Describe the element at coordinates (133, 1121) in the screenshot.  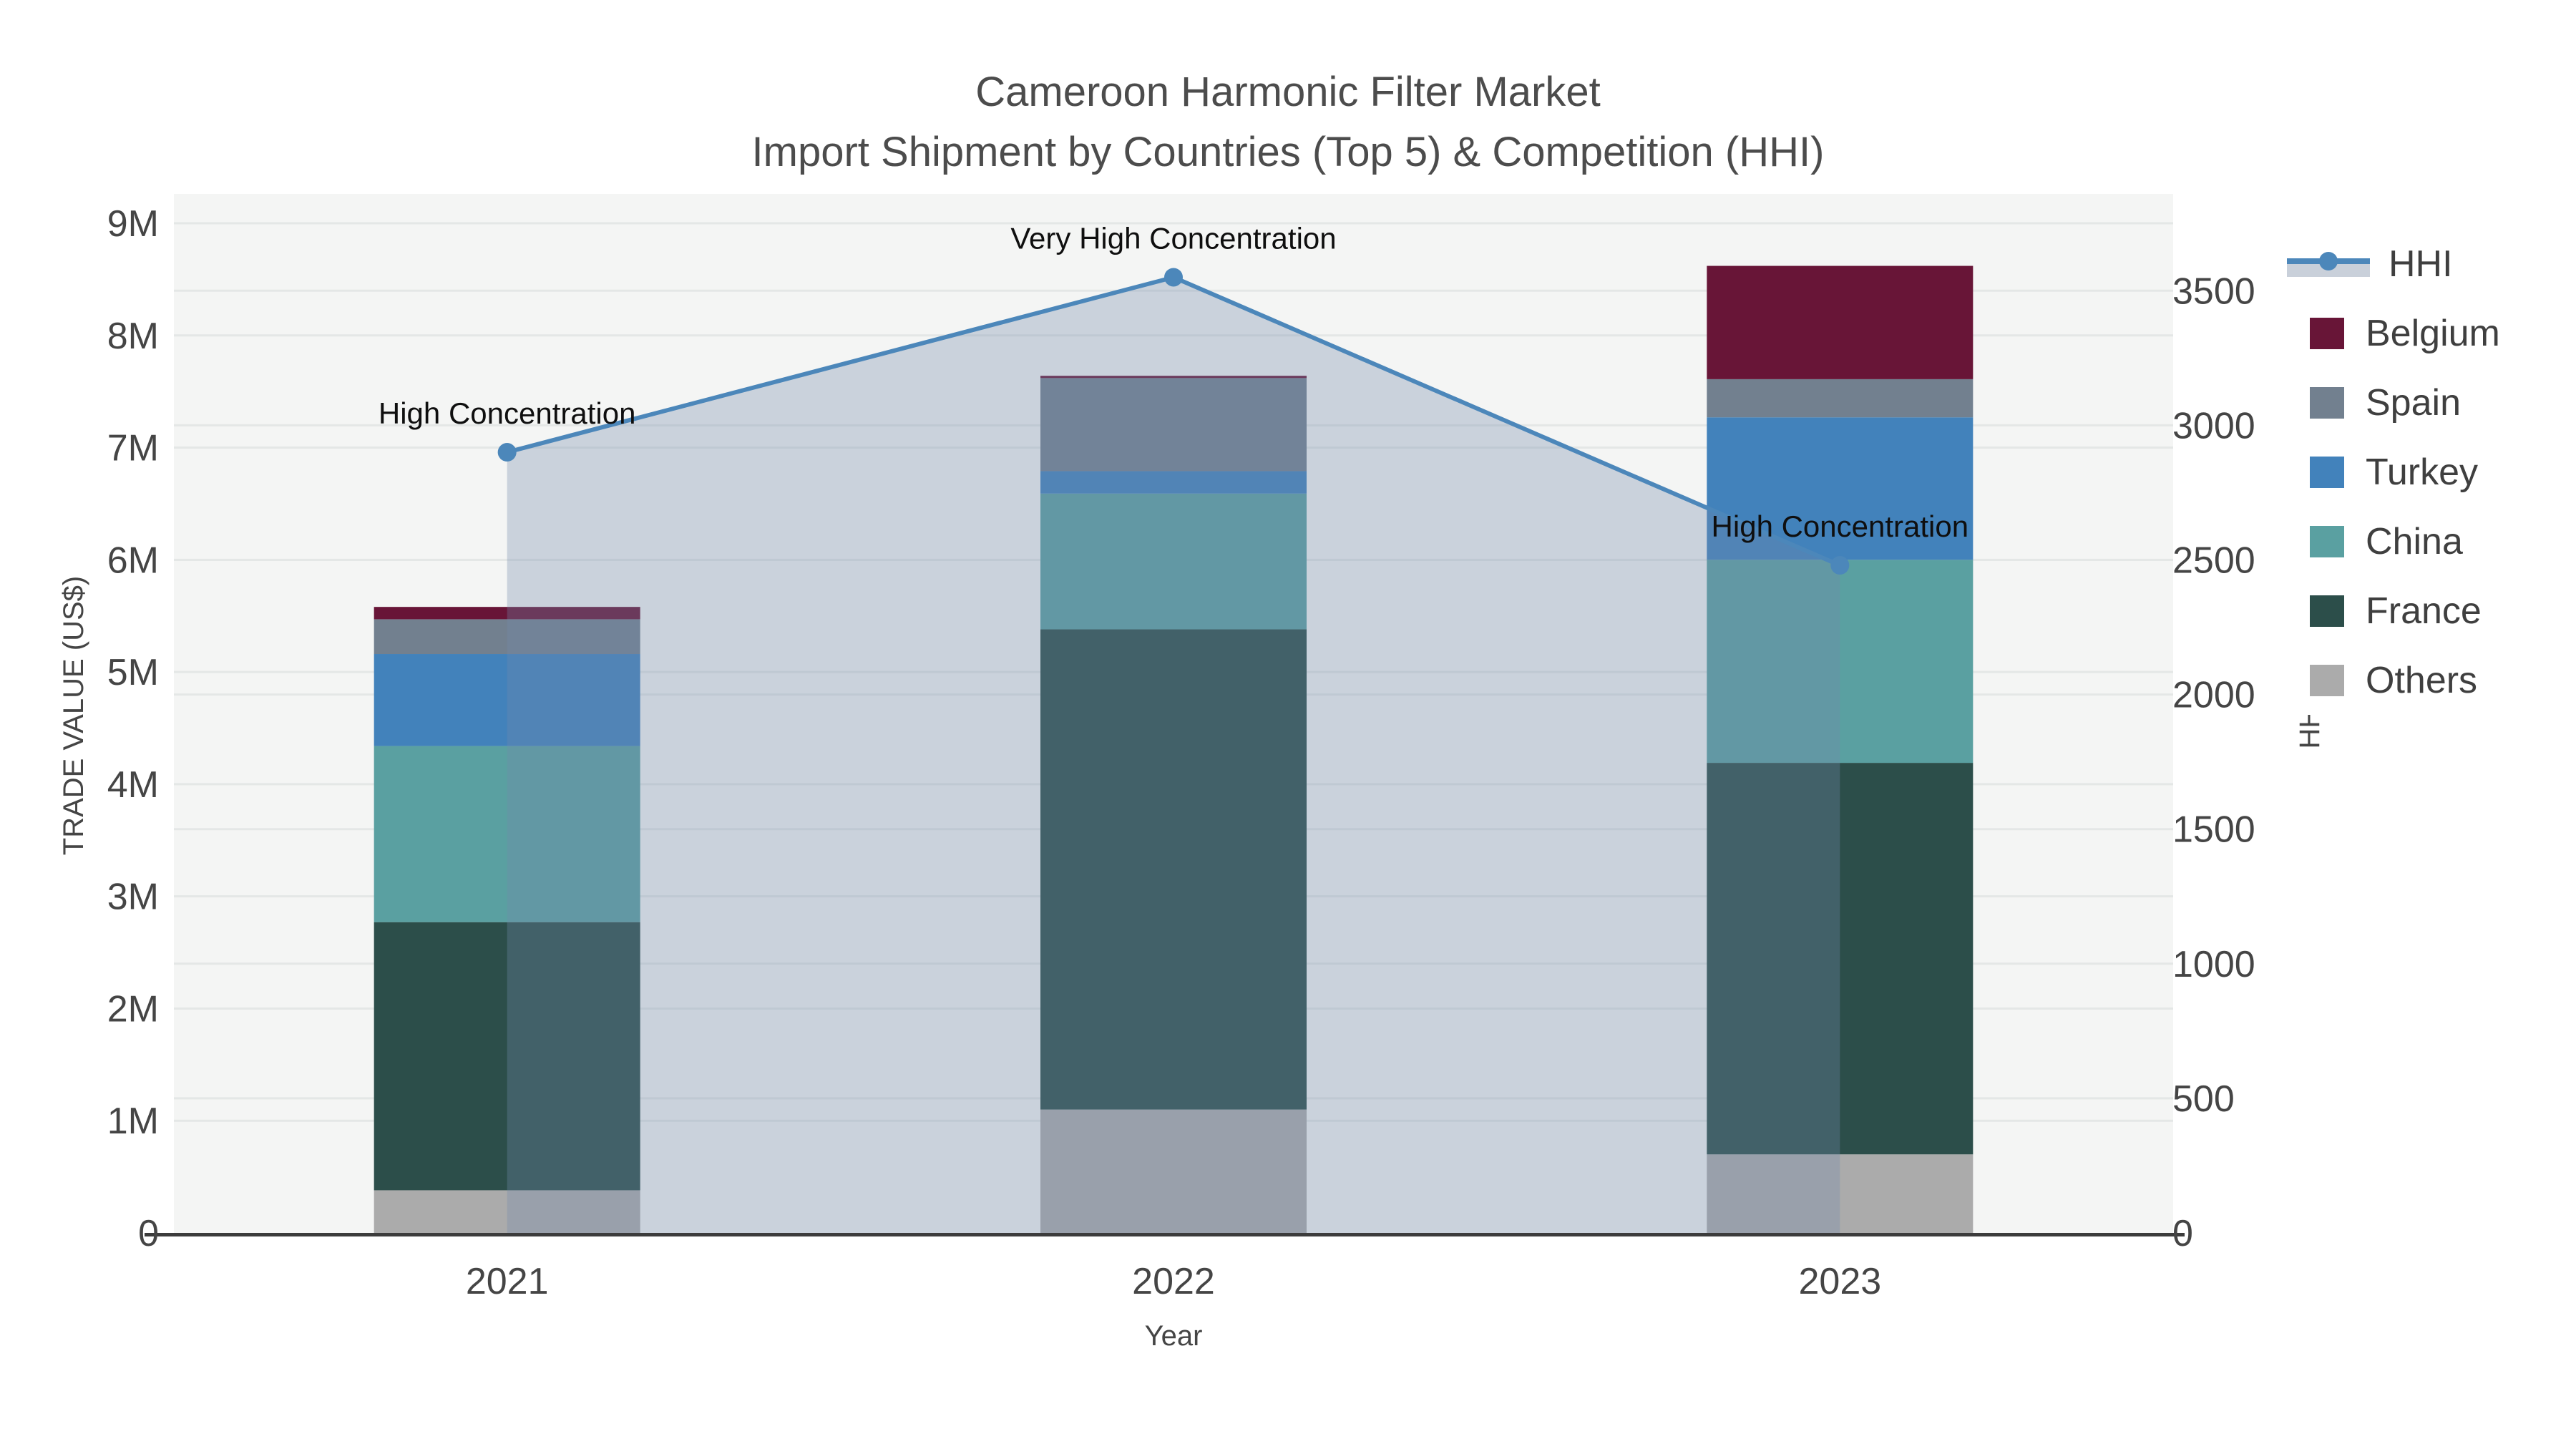
I see `y-tick-left: 1M` at that location.